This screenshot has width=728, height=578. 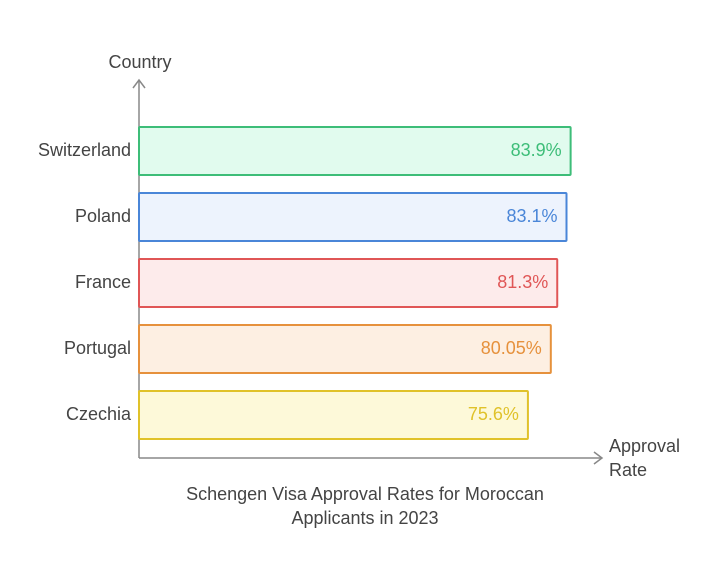 What do you see at coordinates (140, 62) in the screenshot?
I see `y-axis-label: Country` at bounding box center [140, 62].